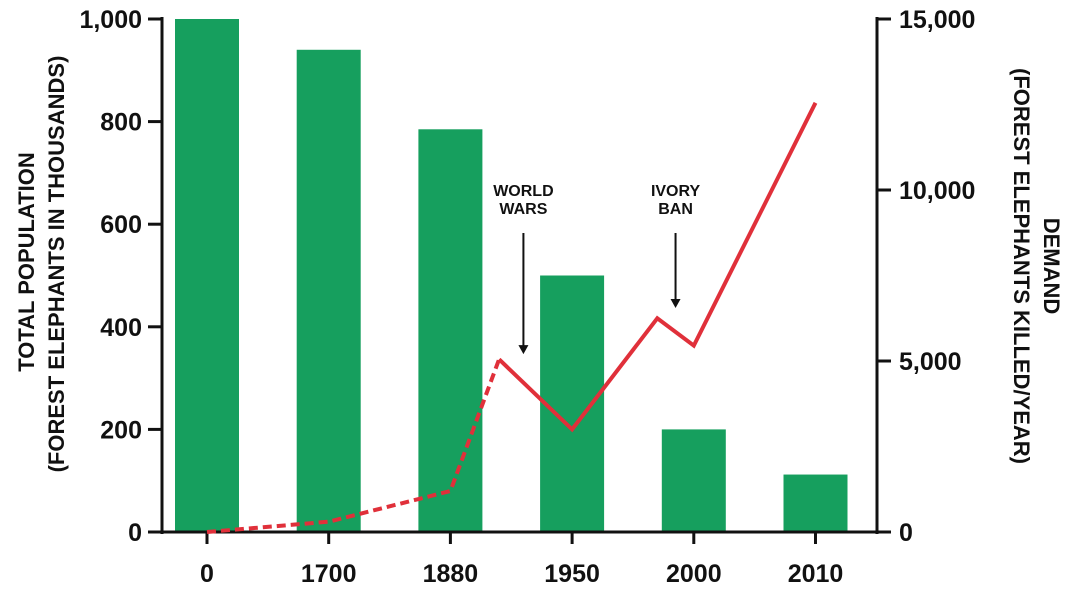 This screenshot has width=1080, height=591. What do you see at coordinates (523, 191) in the screenshot?
I see `annotation-world-wars-line1: WORLD` at bounding box center [523, 191].